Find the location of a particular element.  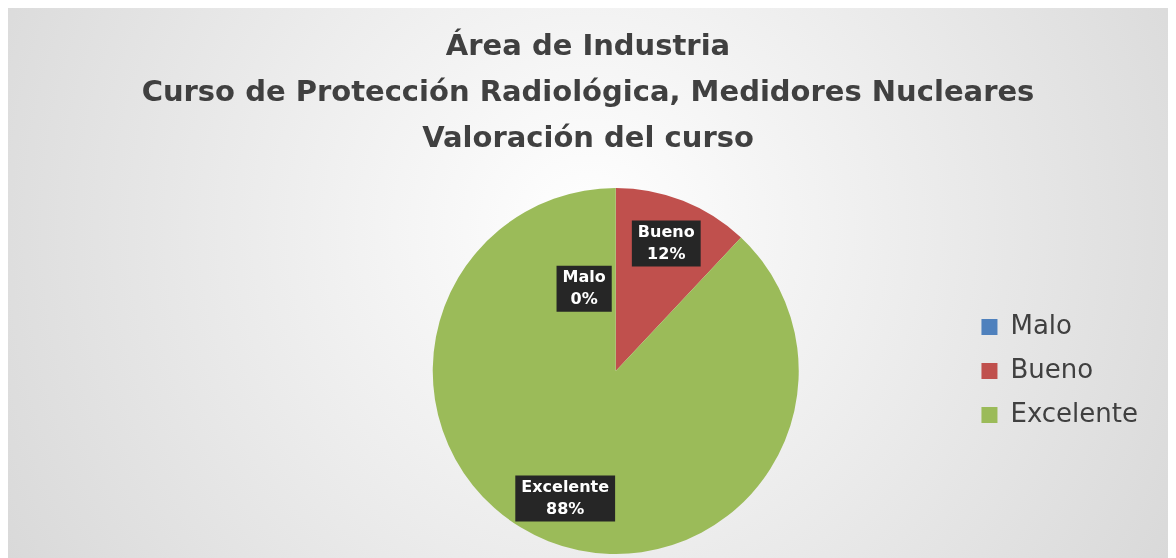

data-label: 12% is located at coordinates (666, 253).